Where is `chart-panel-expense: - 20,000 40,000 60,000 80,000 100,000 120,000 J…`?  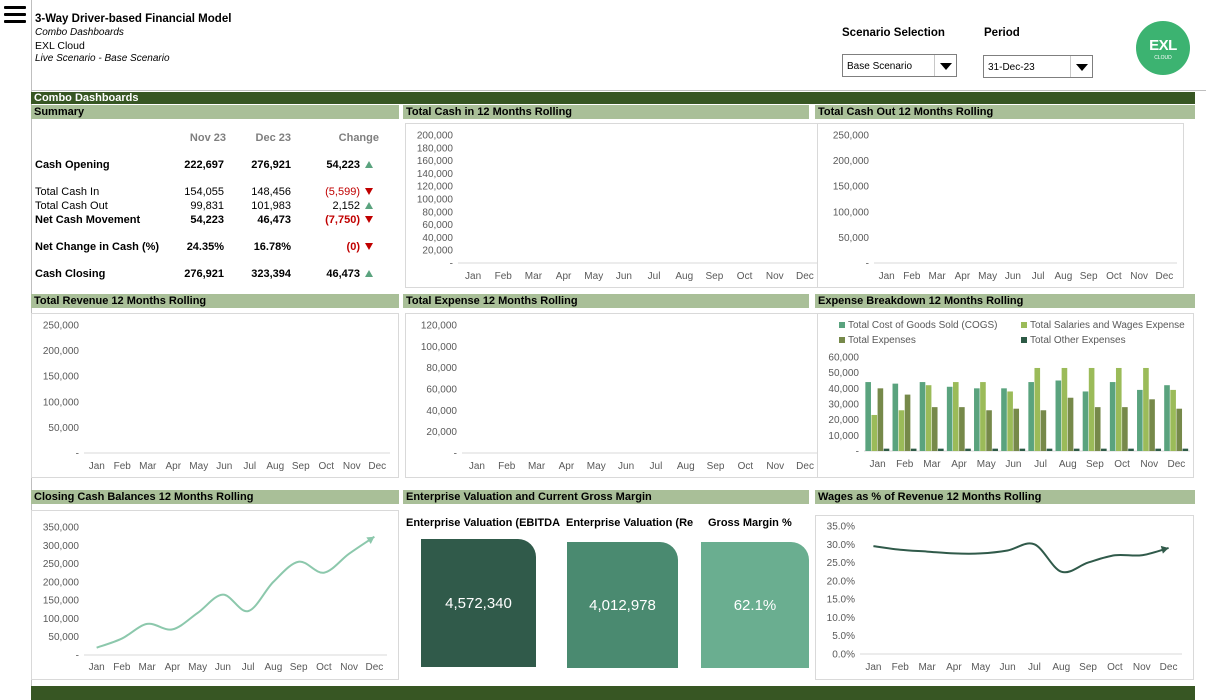
chart-panel-expense: - 20,000 40,000 60,000 80,000 100,000 120,000 J… is located at coordinates (618, 395).